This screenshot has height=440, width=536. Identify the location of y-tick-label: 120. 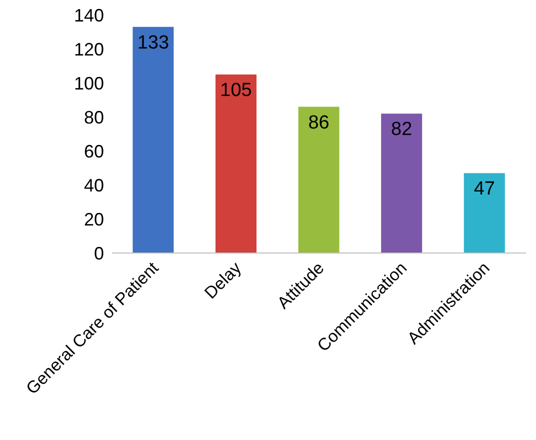
(89, 49).